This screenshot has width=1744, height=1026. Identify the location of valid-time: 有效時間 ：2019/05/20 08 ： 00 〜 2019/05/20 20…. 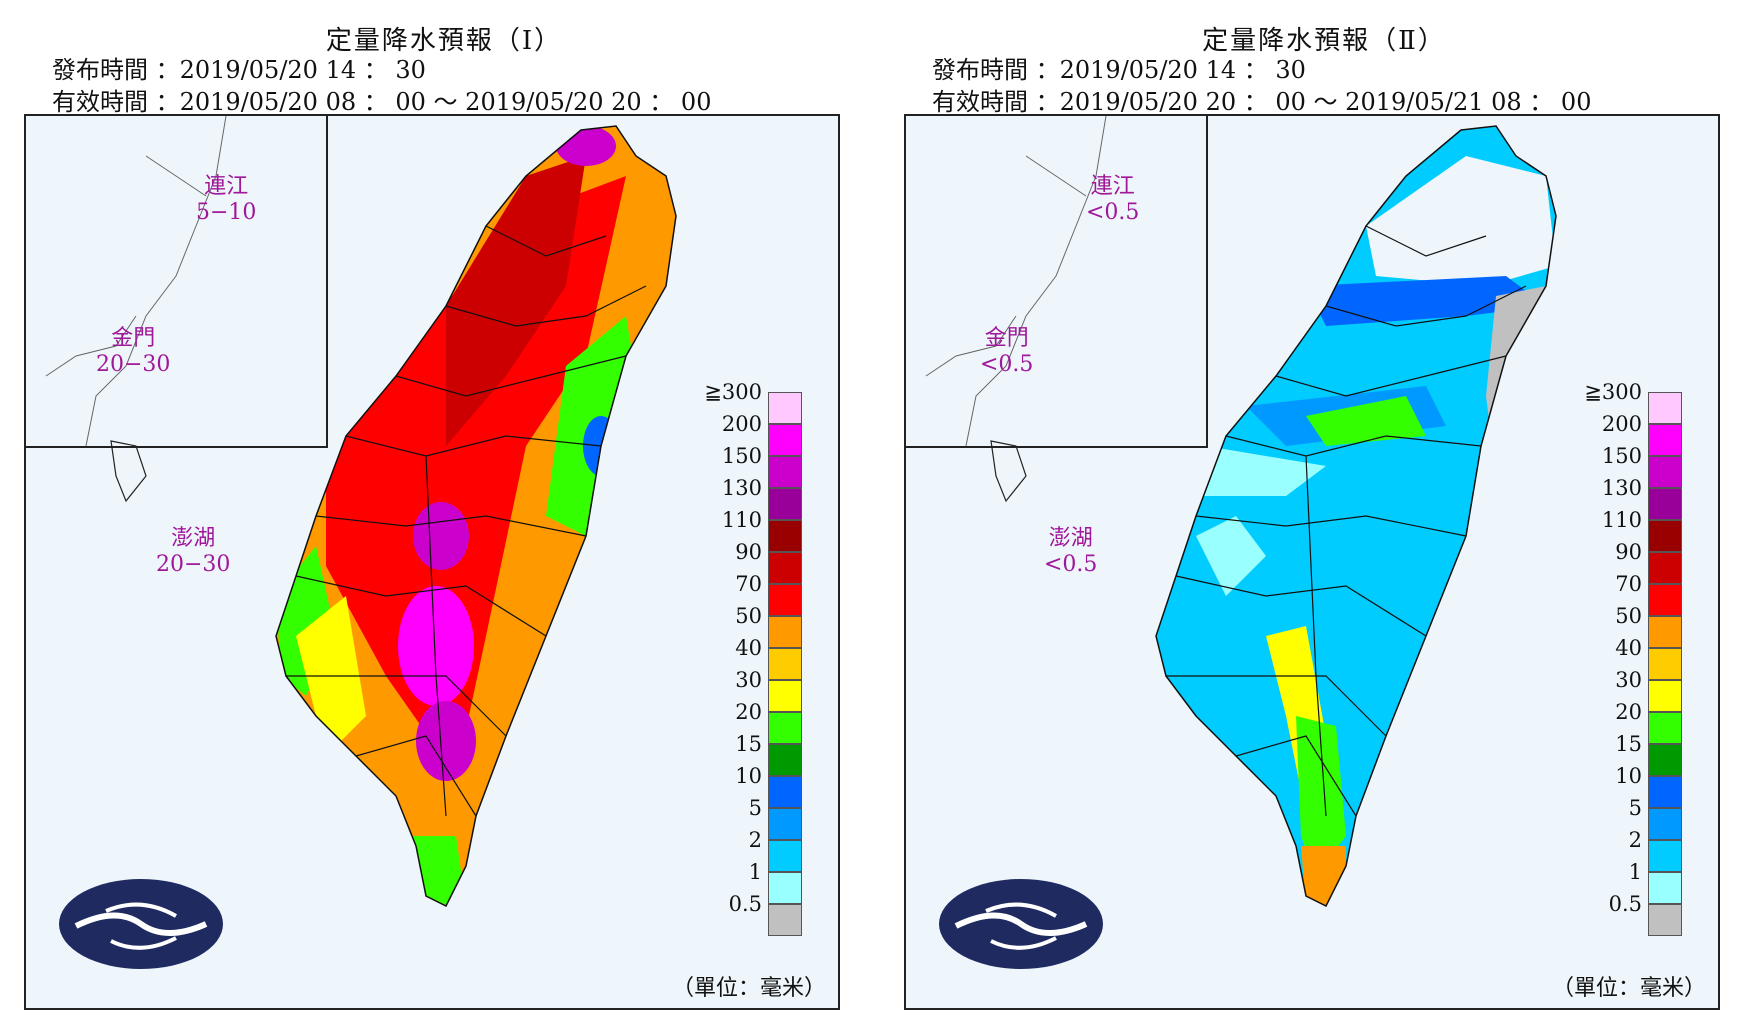
(382, 102).